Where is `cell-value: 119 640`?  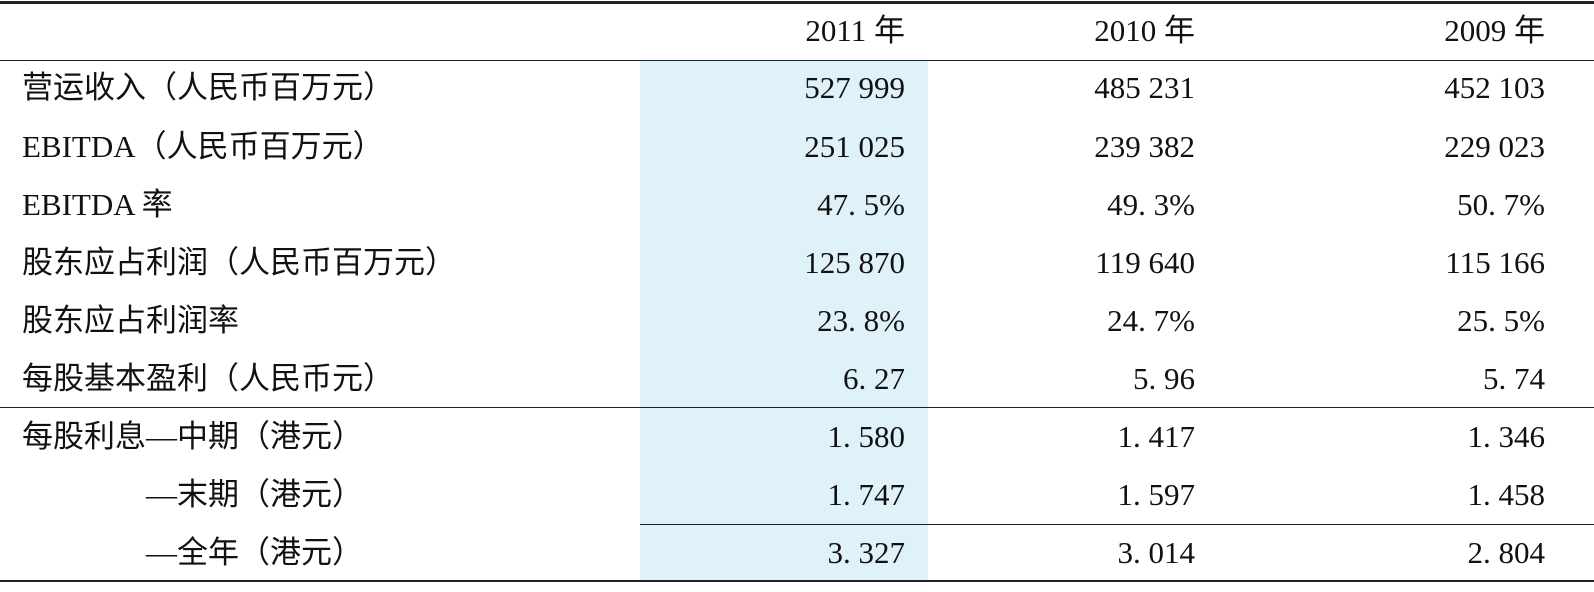
cell-value: 119 640 is located at coordinates (1145, 262).